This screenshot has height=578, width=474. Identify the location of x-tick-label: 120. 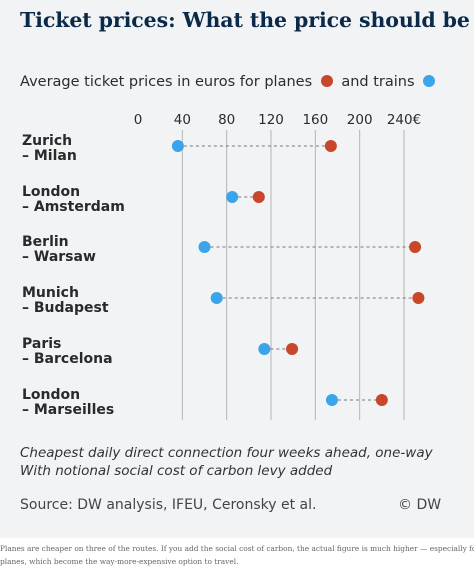
(271, 120).